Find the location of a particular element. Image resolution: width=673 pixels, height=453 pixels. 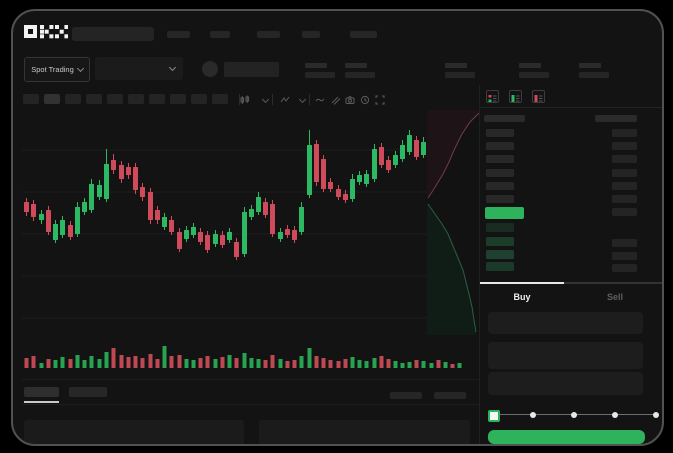

panel-divider is located at coordinates (479, 264).